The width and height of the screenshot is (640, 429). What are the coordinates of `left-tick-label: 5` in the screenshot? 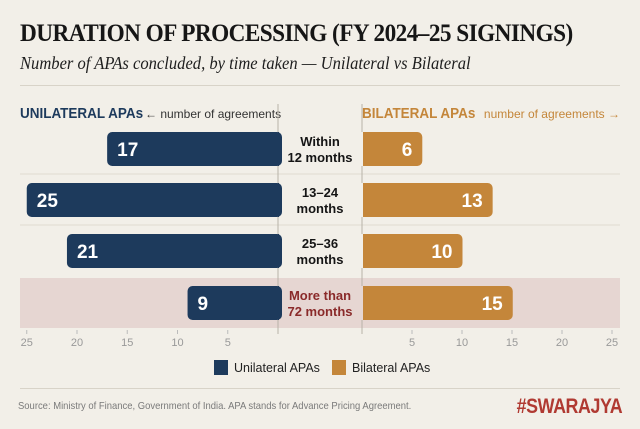 It's located at (228, 343).